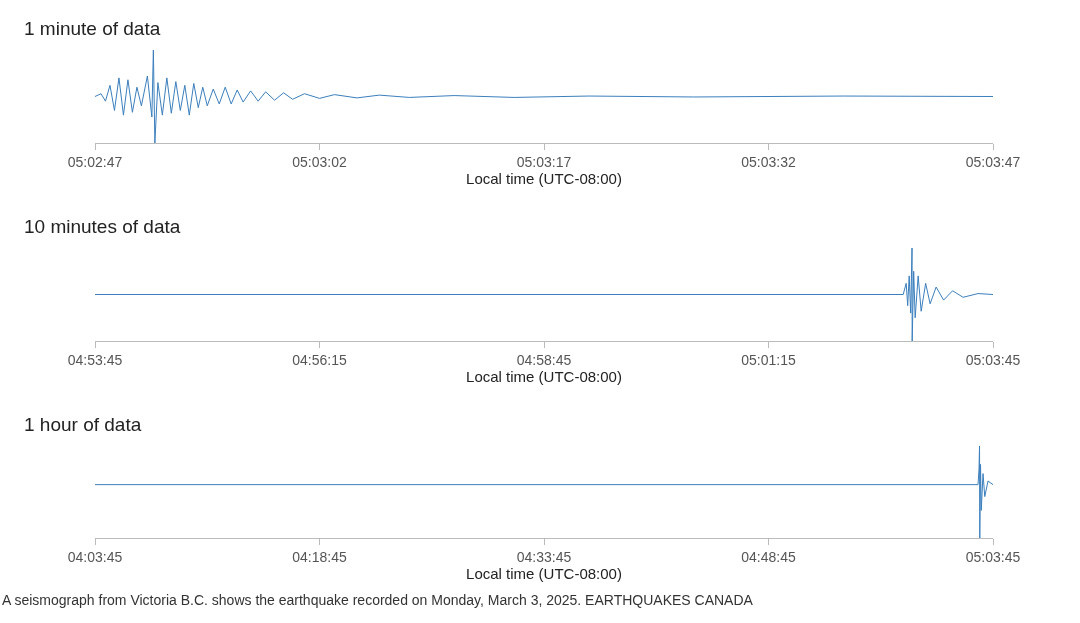 This screenshot has width=1080, height=623. I want to click on chart-title: 1 hour of data, so click(83, 424).